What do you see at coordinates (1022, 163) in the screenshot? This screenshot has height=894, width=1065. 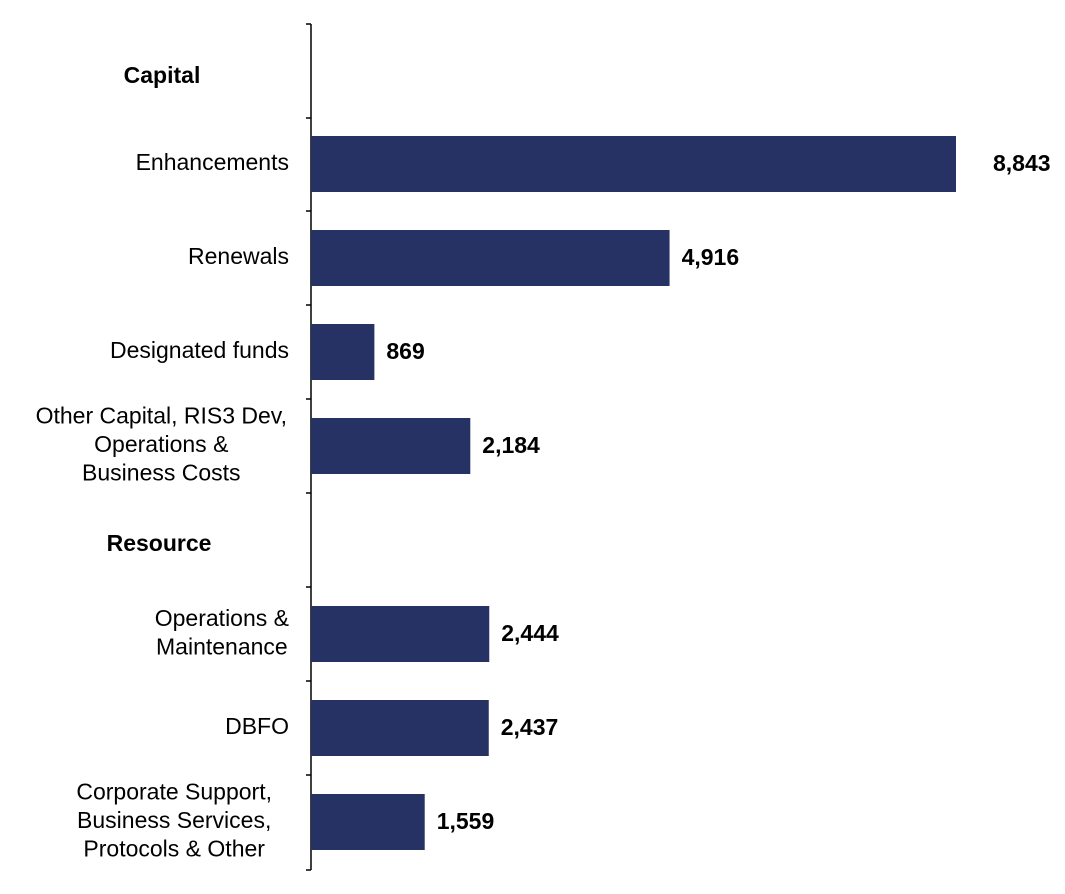 I see `data-label: 8,843` at bounding box center [1022, 163].